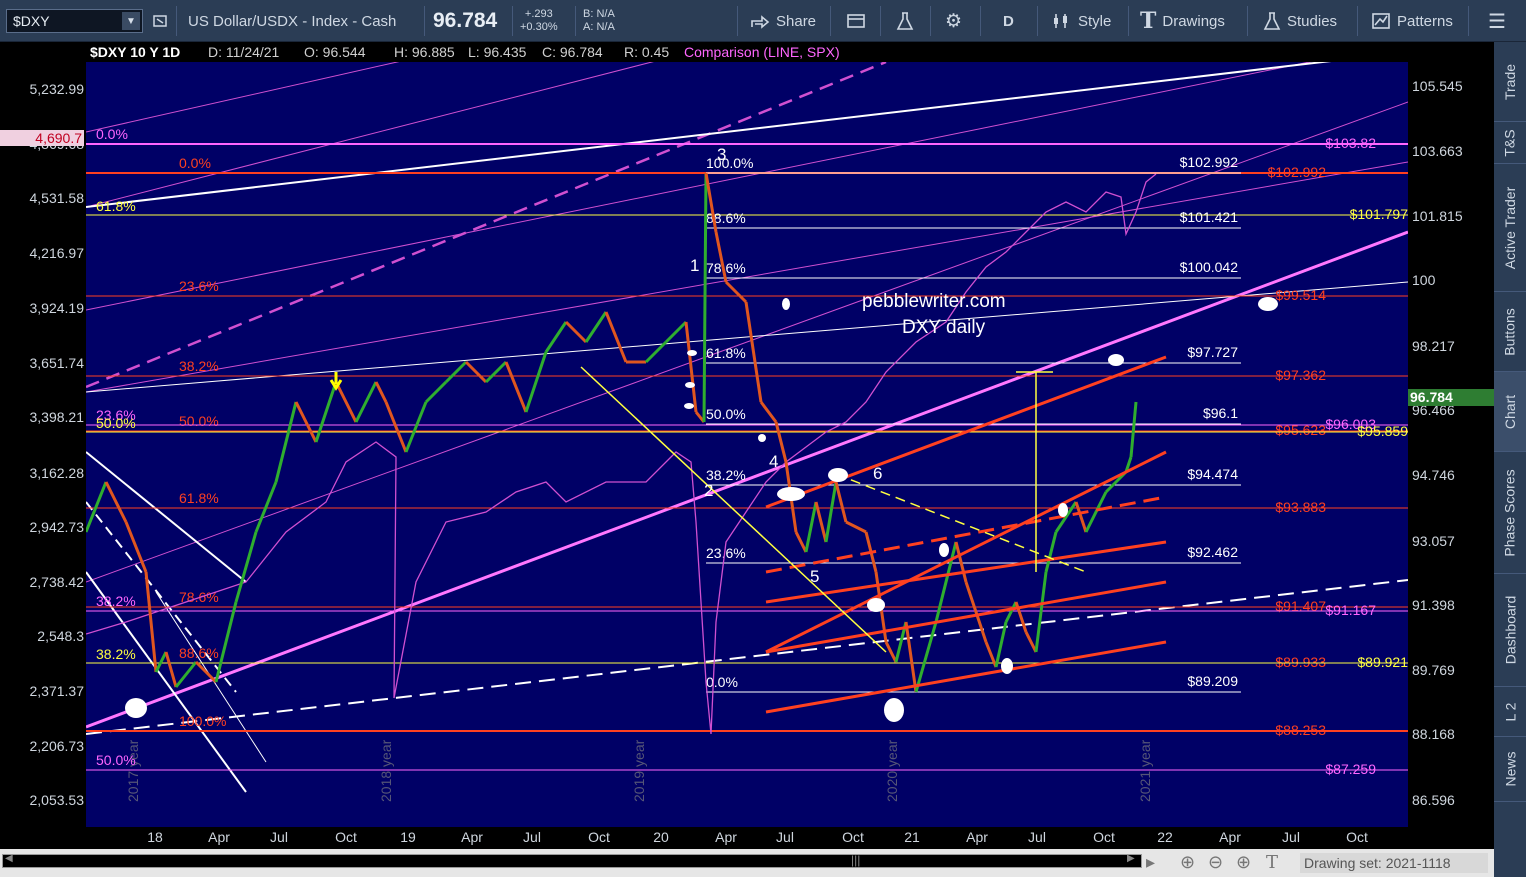 This screenshot has height=877, width=1526. What do you see at coordinates (1433, 541) in the screenshot?
I see `right-axis-tick: 93.057` at bounding box center [1433, 541].